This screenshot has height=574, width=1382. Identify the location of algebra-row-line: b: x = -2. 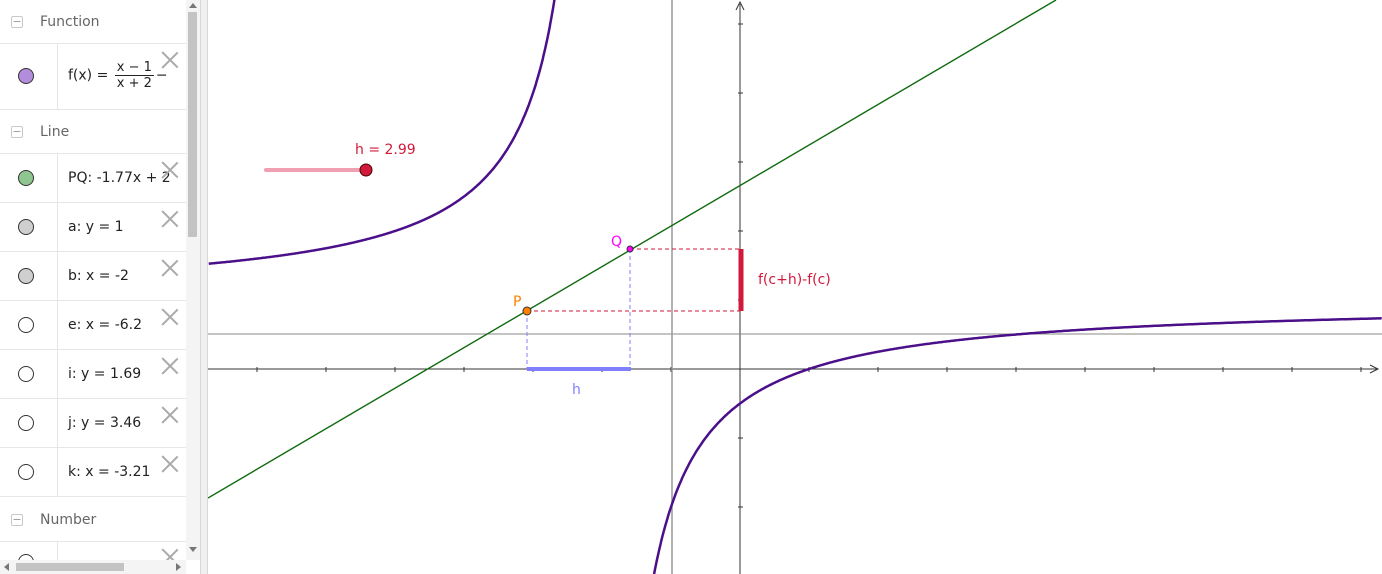
(93, 276).